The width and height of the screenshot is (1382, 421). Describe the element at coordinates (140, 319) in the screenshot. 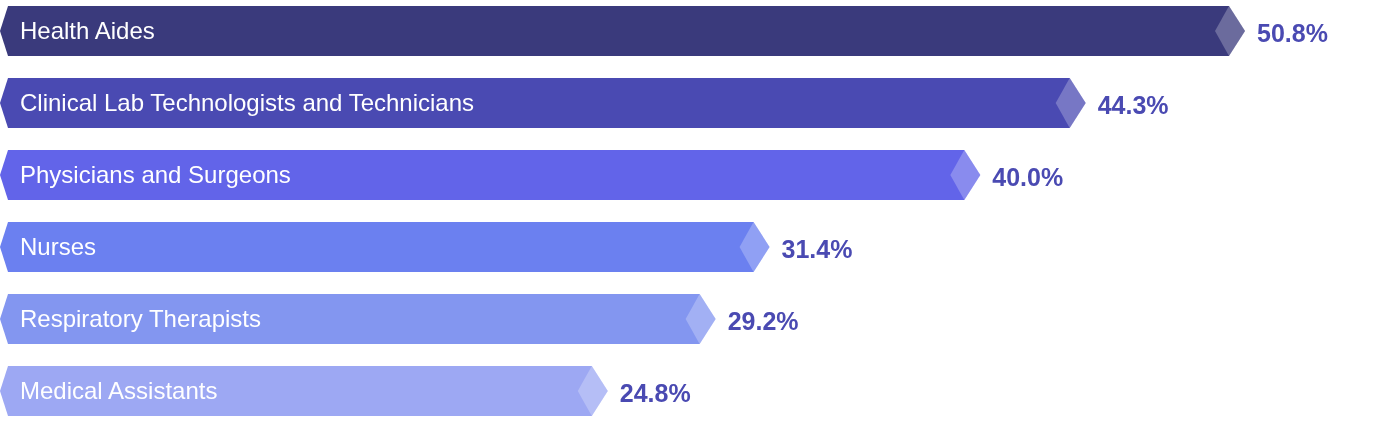

I see `y-tick-label: Respiratory Therapists` at that location.